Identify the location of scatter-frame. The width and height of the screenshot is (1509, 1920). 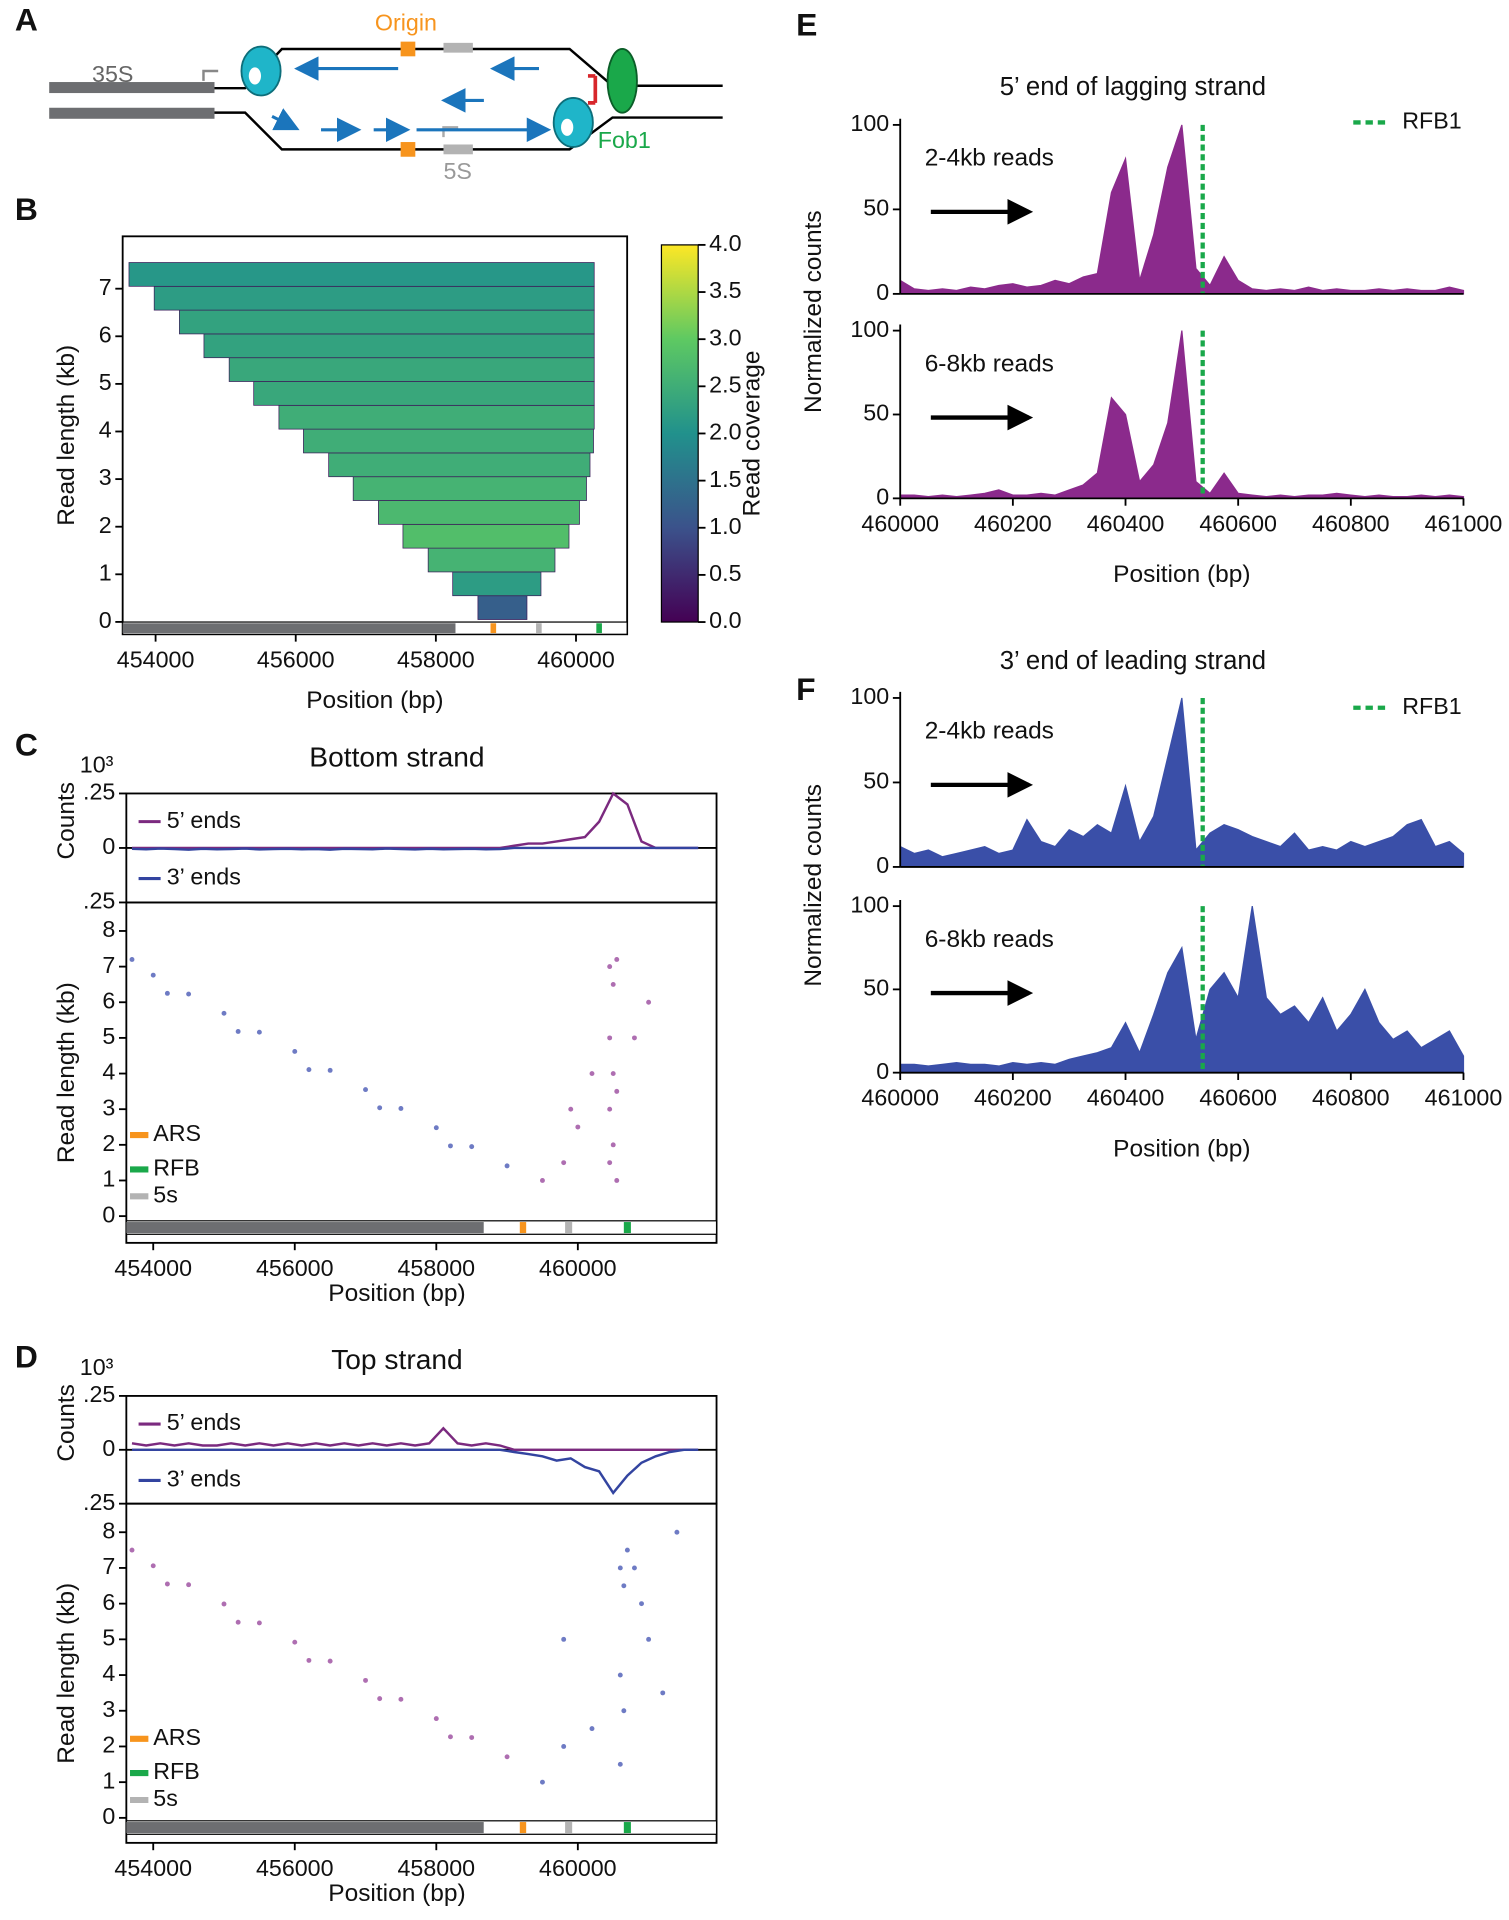
(421, 1072).